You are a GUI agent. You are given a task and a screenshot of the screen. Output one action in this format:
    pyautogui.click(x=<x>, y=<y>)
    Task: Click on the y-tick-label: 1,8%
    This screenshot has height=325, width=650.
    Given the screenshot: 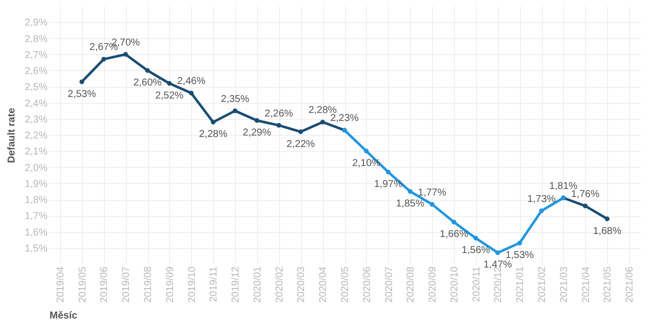 What is the action you would take?
    pyautogui.click(x=36, y=200)
    